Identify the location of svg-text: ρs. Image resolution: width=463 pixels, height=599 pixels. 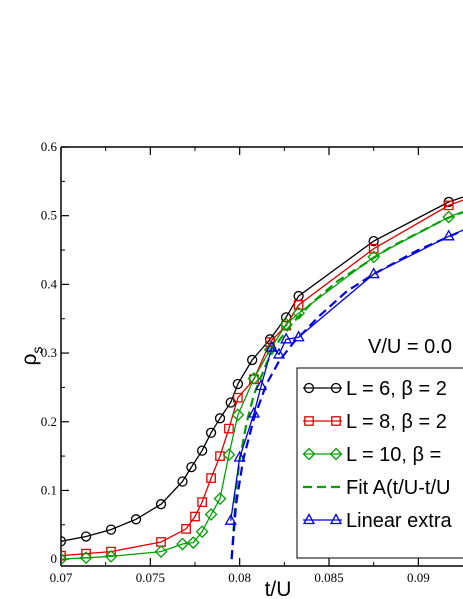
(31, 356).